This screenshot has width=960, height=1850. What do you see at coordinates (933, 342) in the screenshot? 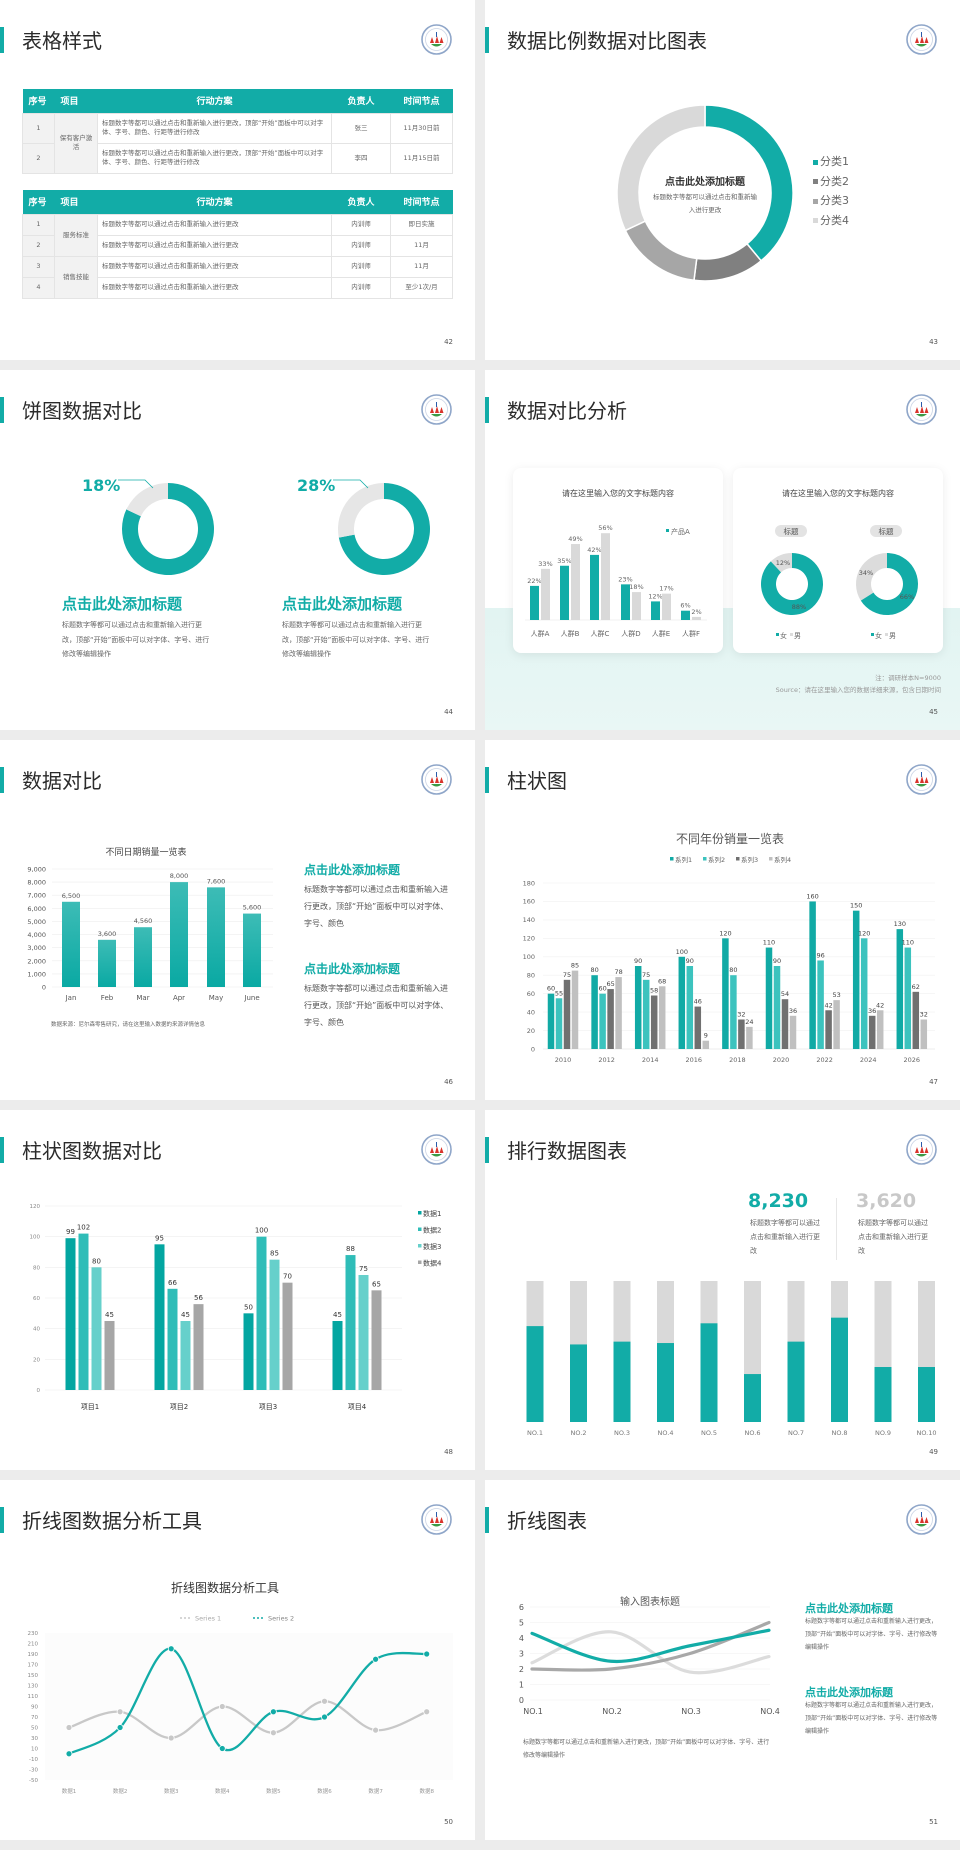
I see `page-number: 43` at bounding box center [933, 342].